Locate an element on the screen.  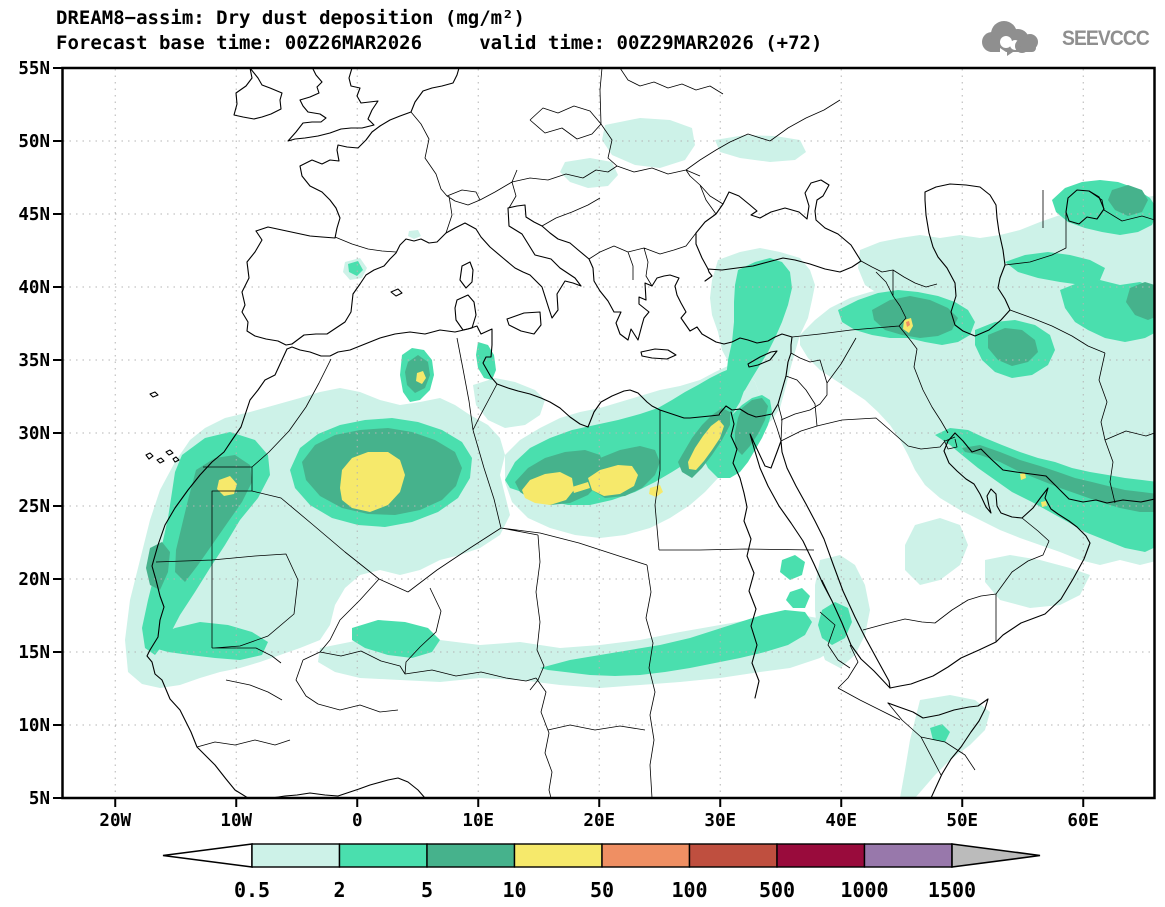
coast-biscay-northsea is located at coordinates (357, 154).